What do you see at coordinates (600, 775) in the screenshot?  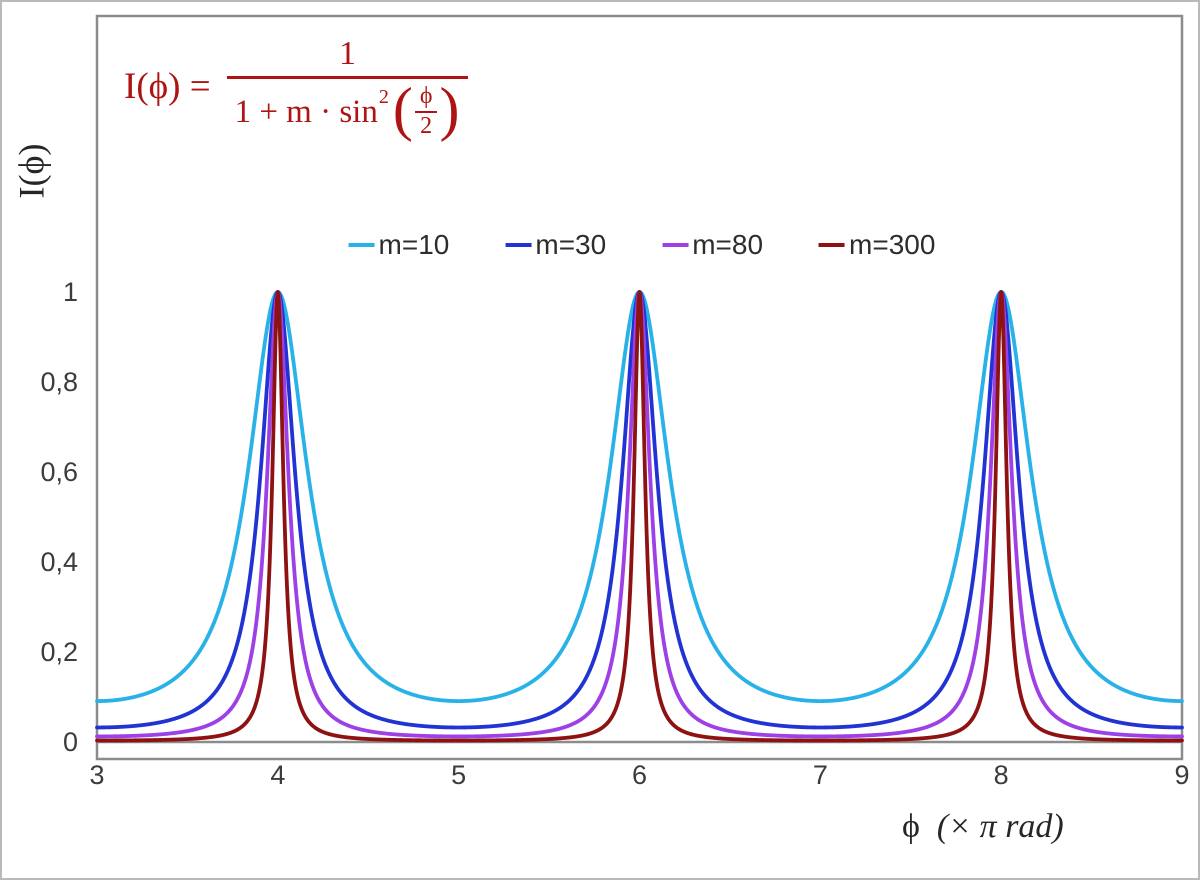 I see `x-tick-labels: 3 4 5 6 7 8 9` at bounding box center [600, 775].